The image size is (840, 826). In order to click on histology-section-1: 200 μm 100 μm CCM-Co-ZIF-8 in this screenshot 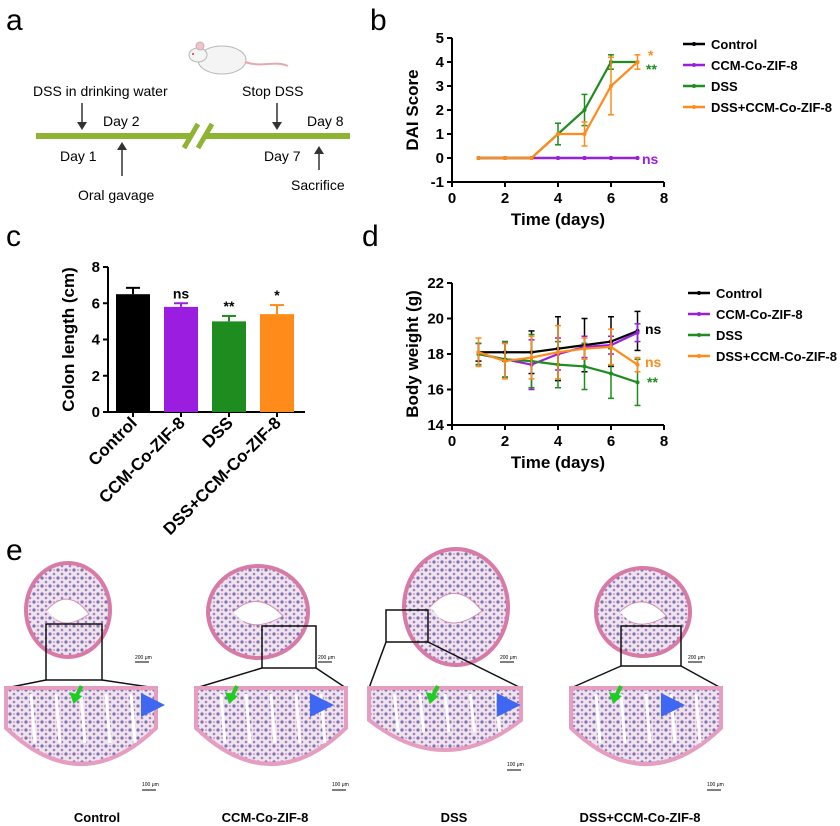, I will do `click(271, 694)`.